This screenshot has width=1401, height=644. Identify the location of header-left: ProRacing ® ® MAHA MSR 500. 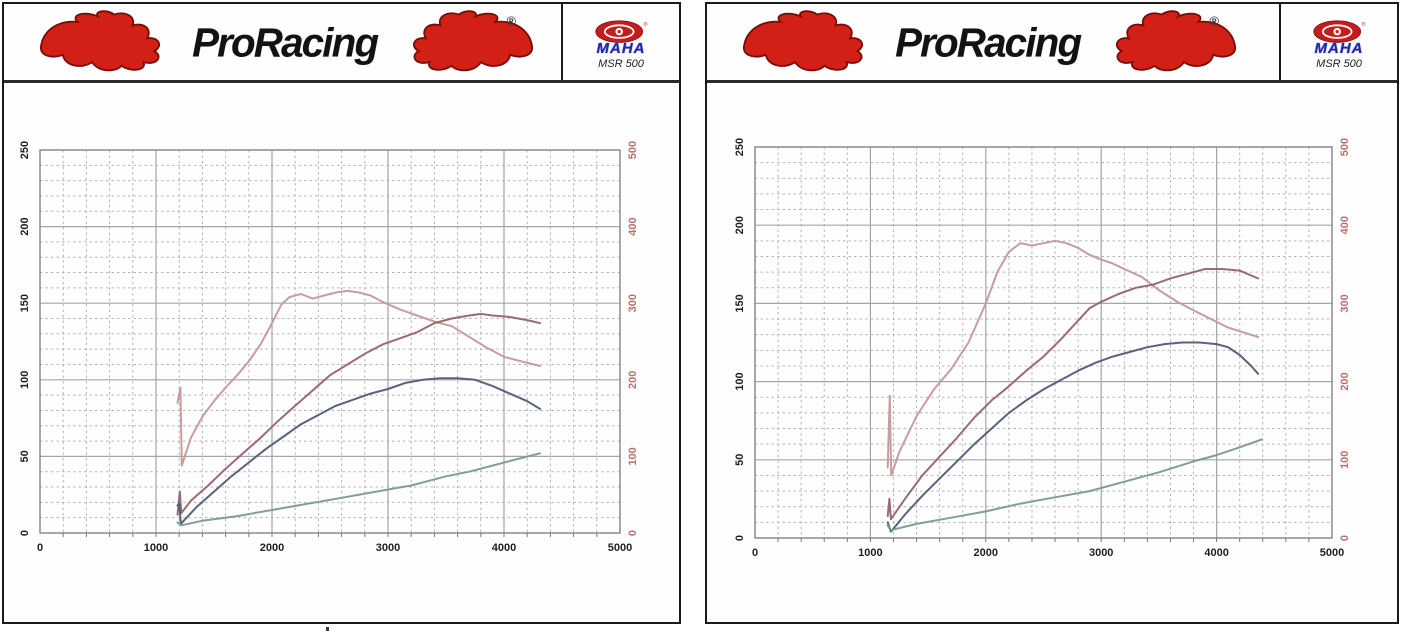
(341, 43).